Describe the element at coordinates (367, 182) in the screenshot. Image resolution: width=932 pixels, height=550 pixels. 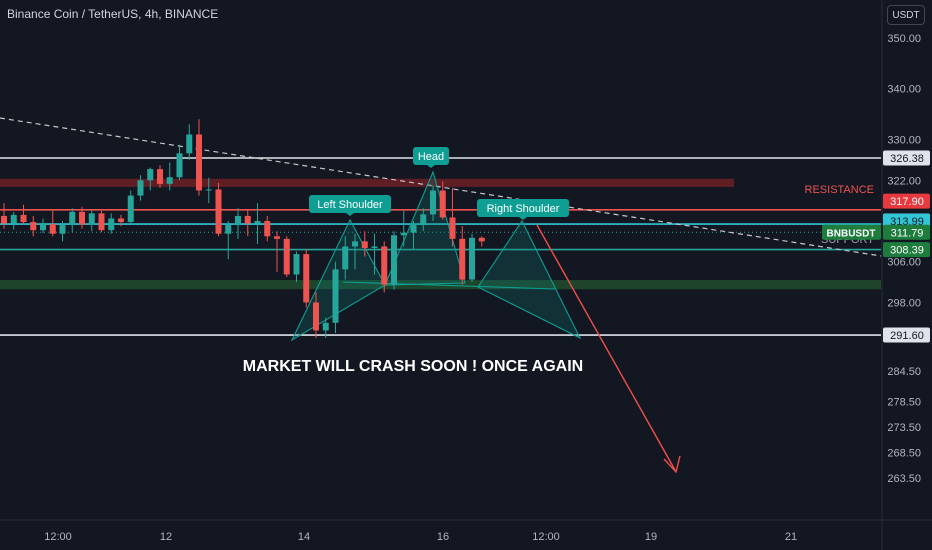
I see `resistance-zone` at that location.